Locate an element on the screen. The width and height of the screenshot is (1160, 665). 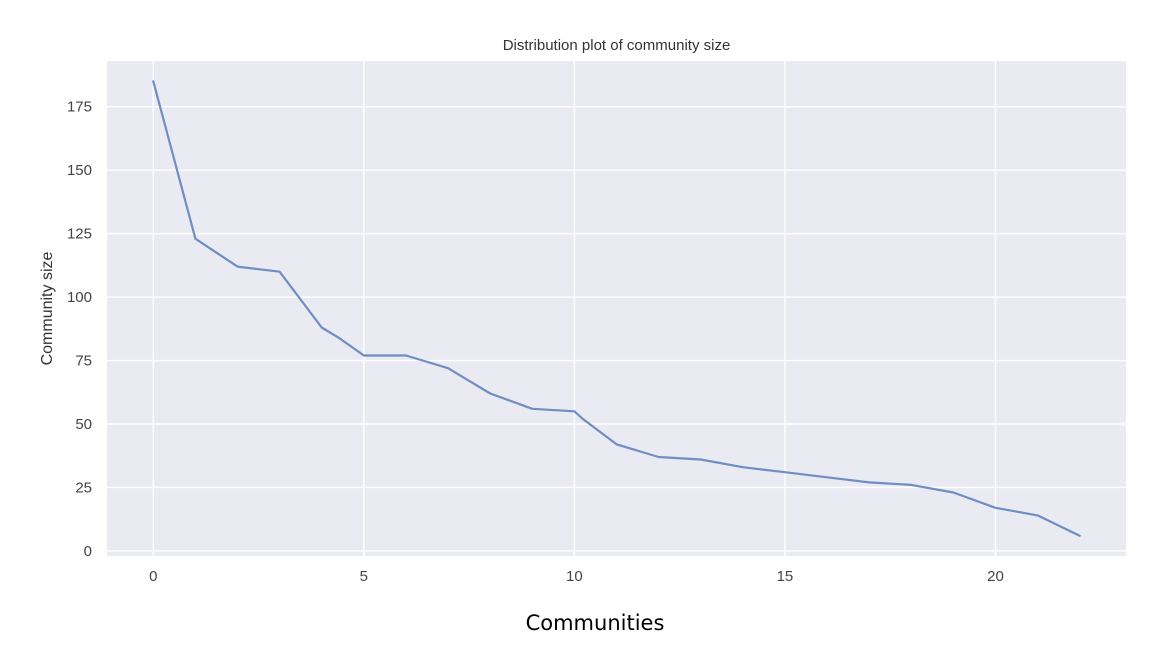
y-axis-ticks: 0 25 50 75 100 125 150 175 is located at coordinates (79, 329).